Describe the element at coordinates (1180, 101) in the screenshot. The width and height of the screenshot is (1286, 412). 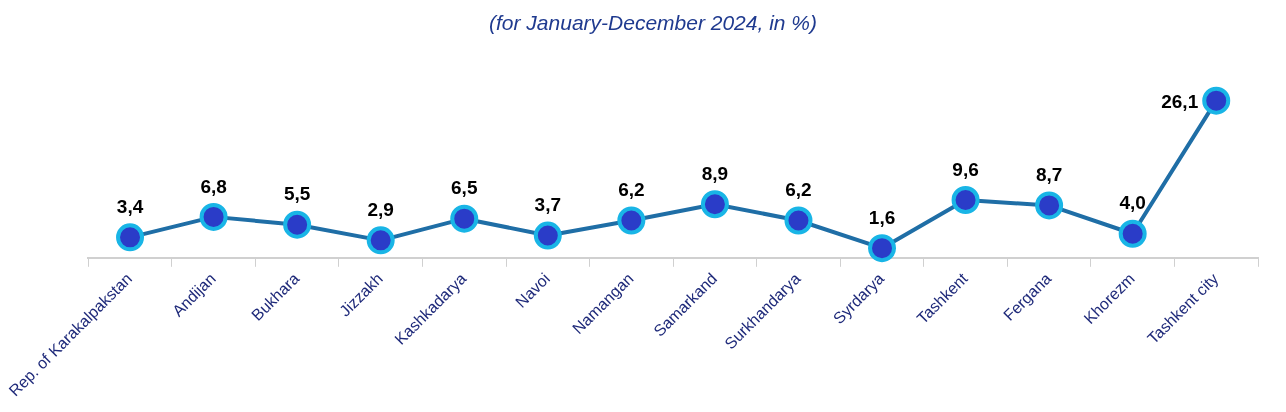
I see `data-label: 26,1` at that location.